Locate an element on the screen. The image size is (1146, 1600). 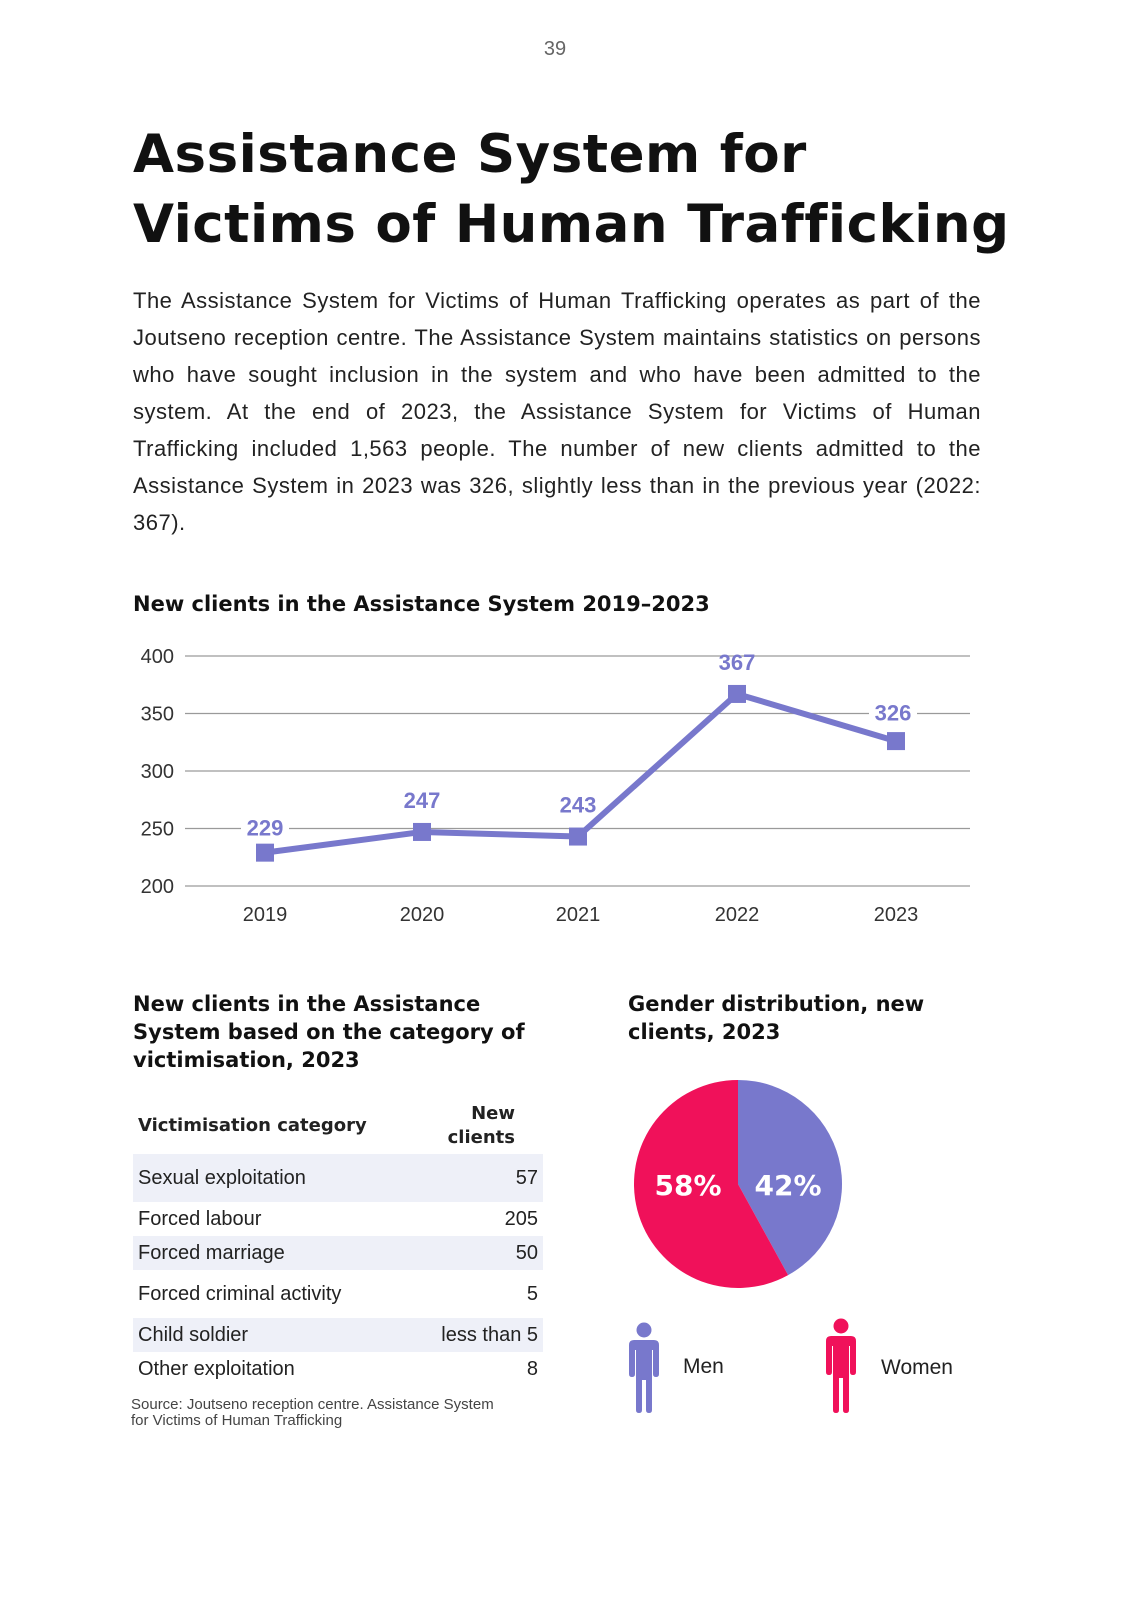
legend-women-label: Women is located at coordinates (917, 1367).